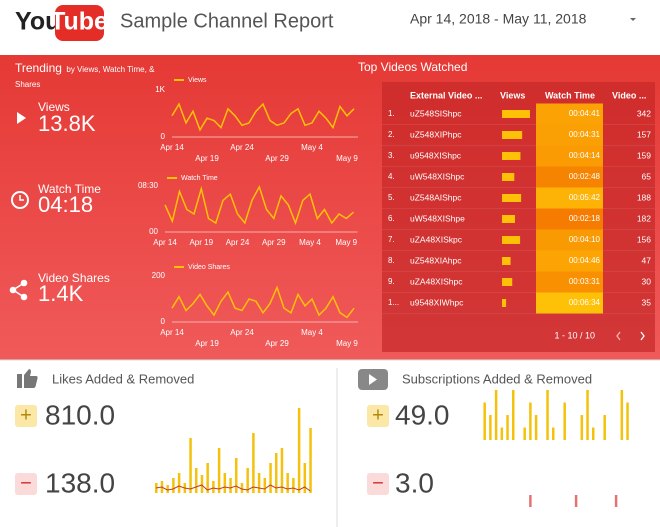  Describe the element at coordinates (530, 501) in the screenshot. I see `subs-removed-bar` at that location.